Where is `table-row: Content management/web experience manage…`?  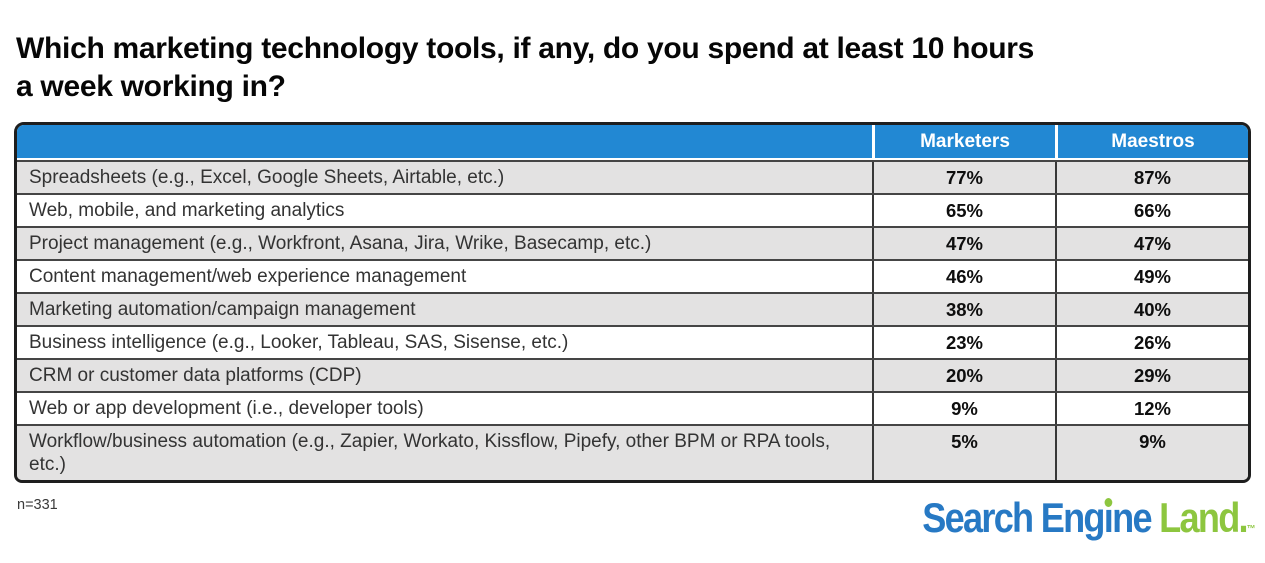 table-row: Content management/web experience manage… is located at coordinates (632, 275).